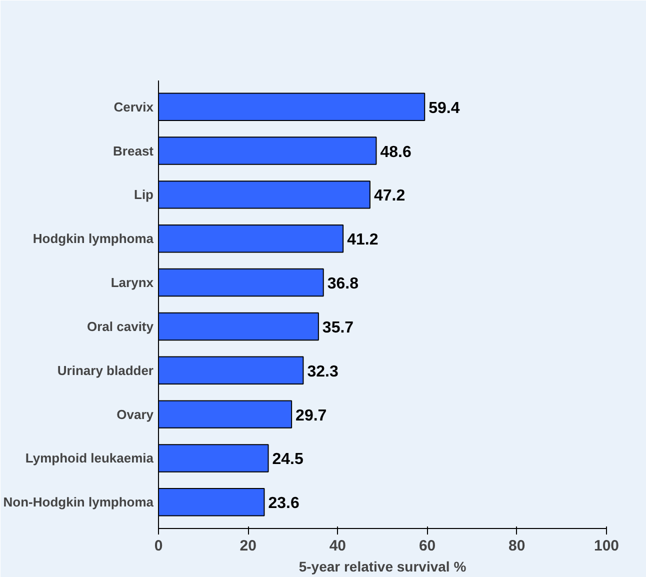  Describe the element at coordinates (343, 284) in the screenshot. I see `data-label: 36.8` at that location.